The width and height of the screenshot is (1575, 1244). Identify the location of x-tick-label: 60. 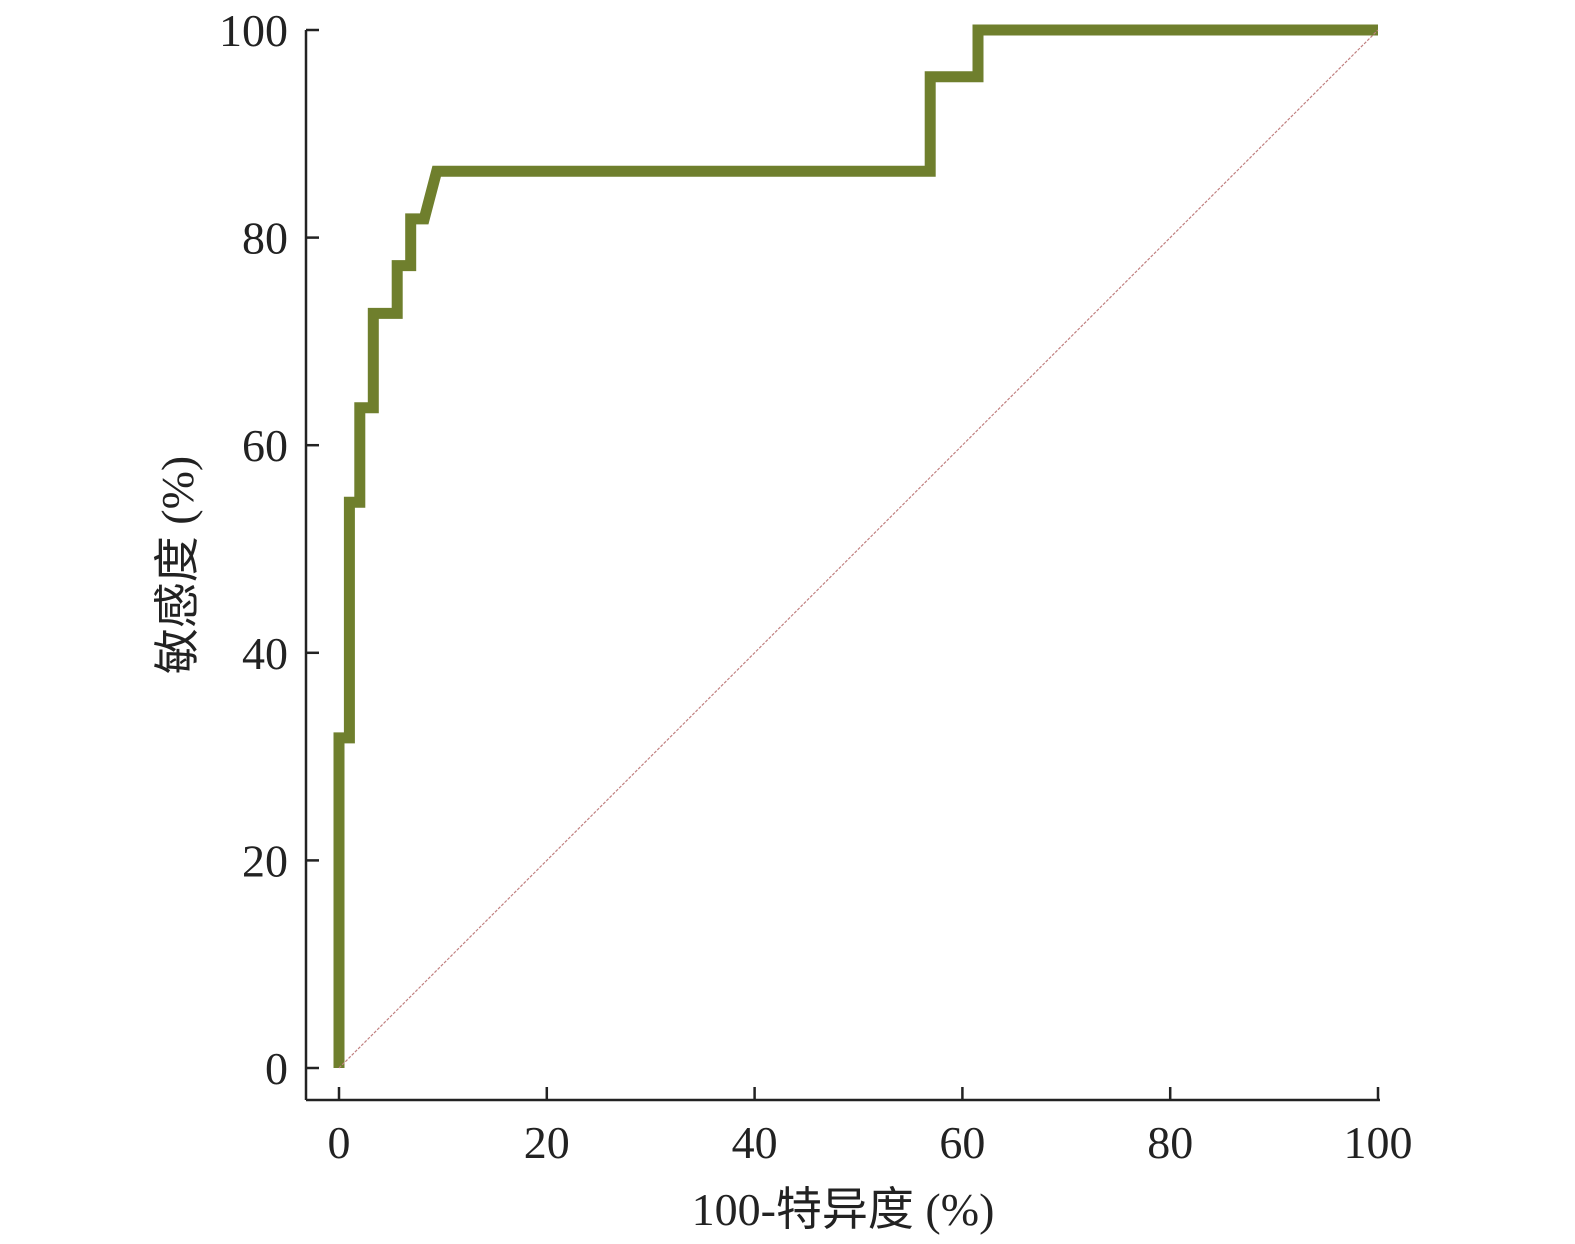
(962, 1142).